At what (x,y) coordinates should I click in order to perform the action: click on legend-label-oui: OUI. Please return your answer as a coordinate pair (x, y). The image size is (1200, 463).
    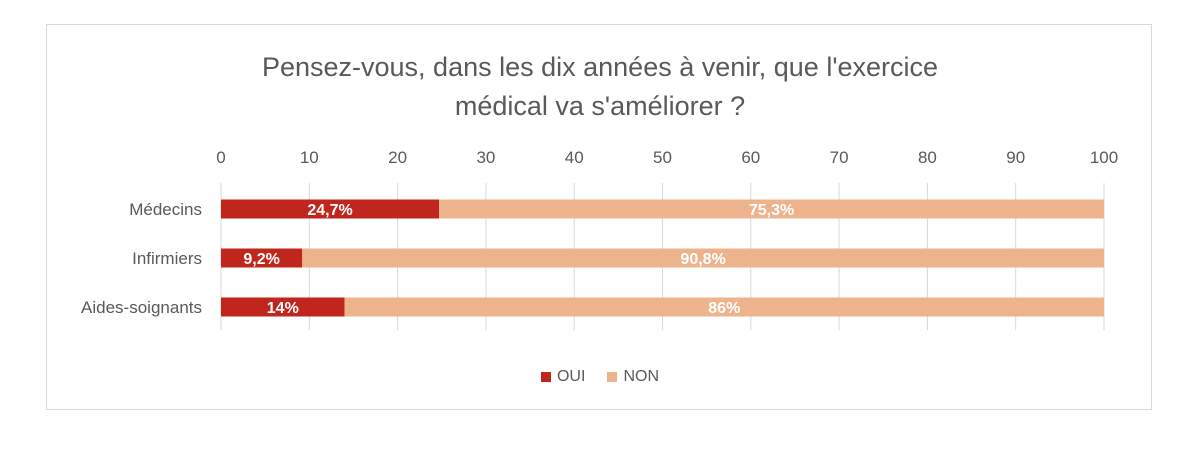
    Looking at the image, I should click on (571, 376).